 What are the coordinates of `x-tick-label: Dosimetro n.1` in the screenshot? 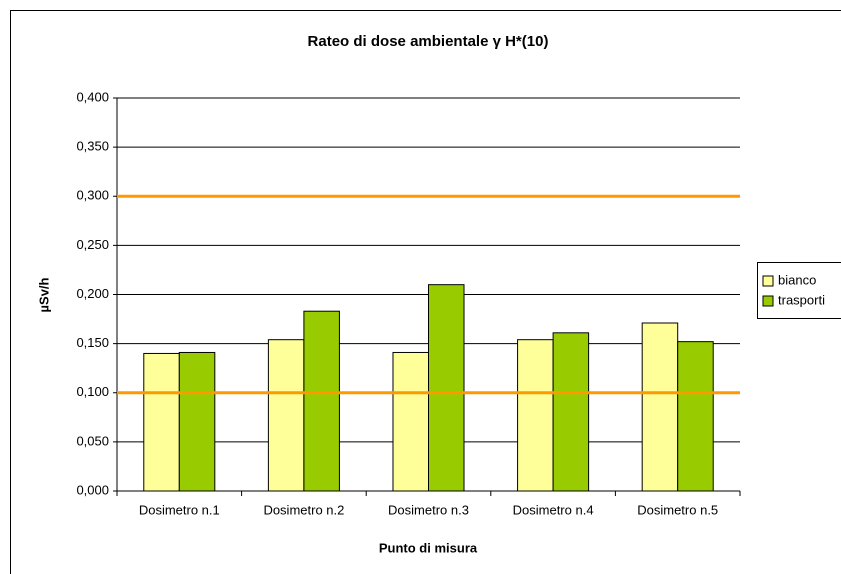 It's located at (179, 509).